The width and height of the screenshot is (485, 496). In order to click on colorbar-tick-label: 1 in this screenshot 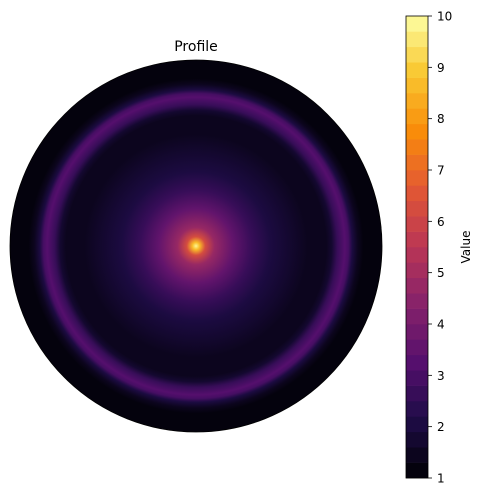, I will do `click(441, 479)`.